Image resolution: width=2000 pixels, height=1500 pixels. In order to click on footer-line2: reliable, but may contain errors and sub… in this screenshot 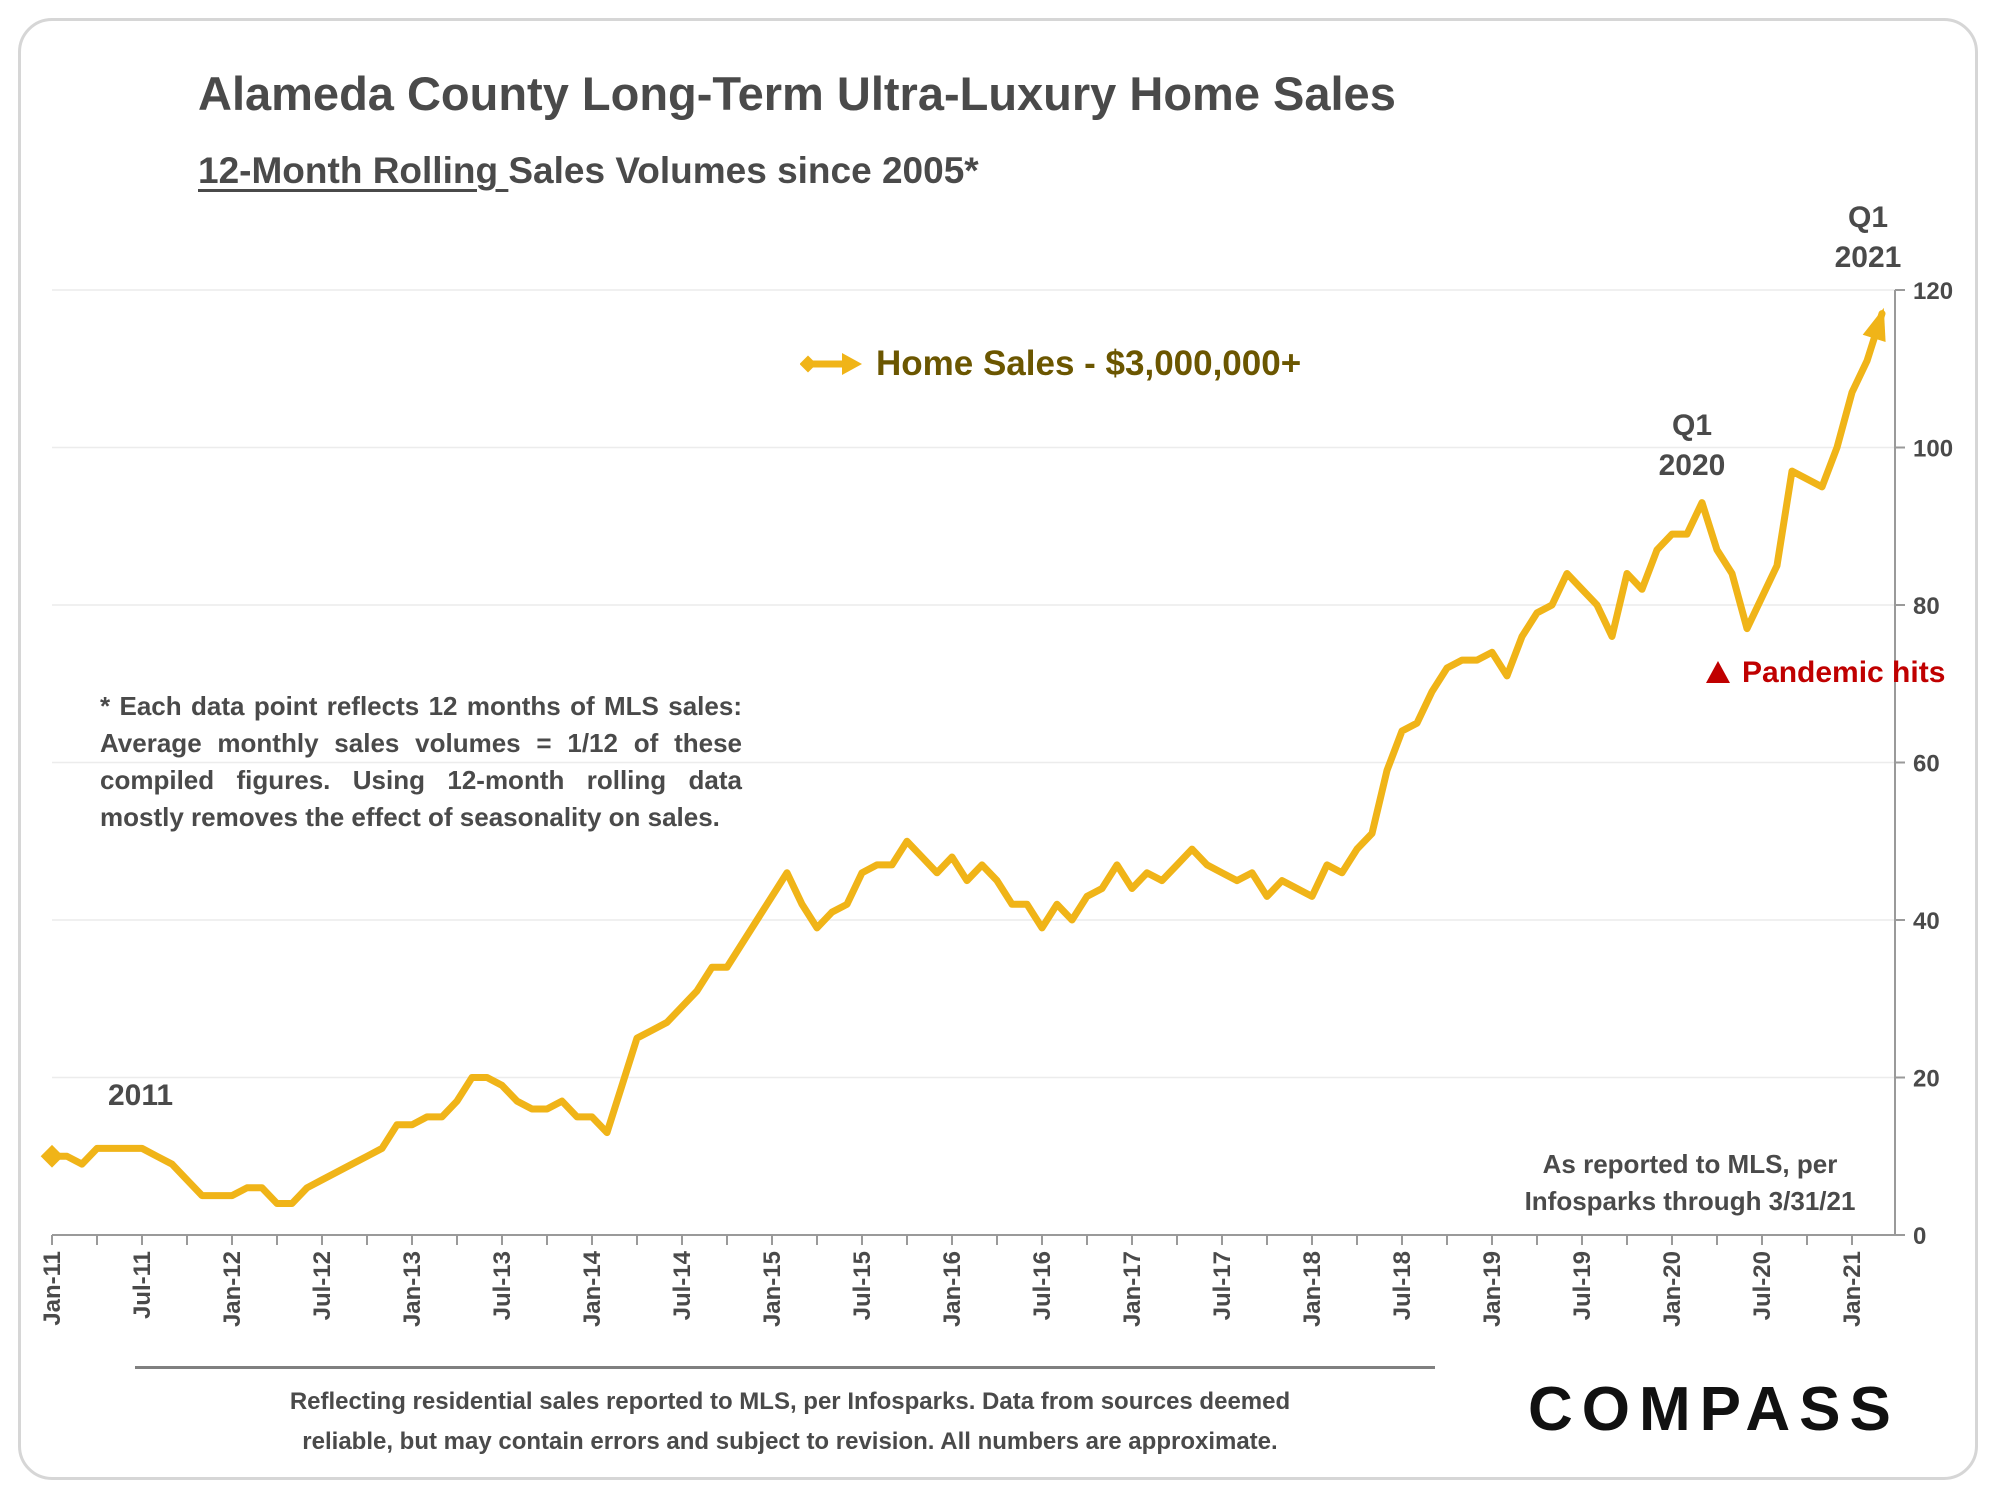, I will do `click(790, 1441)`.